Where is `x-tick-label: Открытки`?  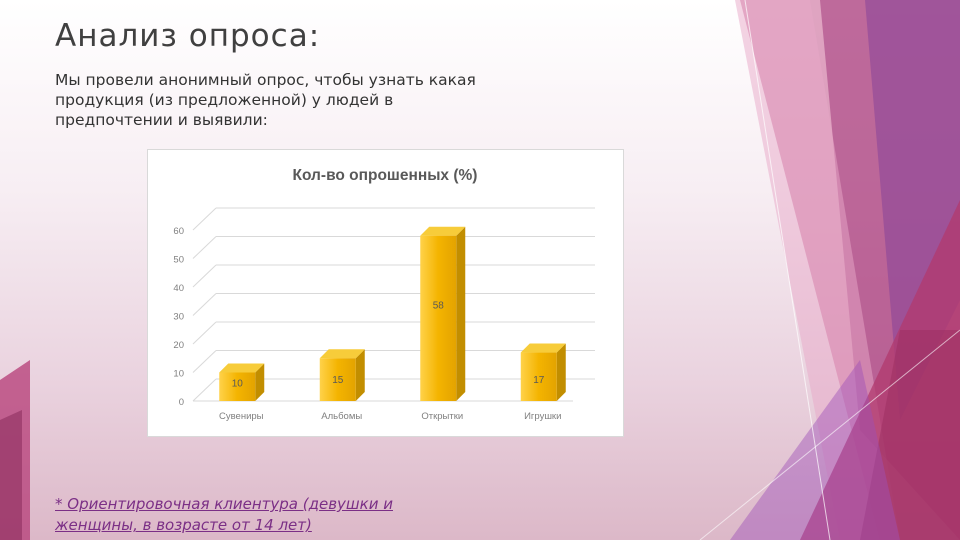 x-tick-label: Открытки is located at coordinates (442, 416).